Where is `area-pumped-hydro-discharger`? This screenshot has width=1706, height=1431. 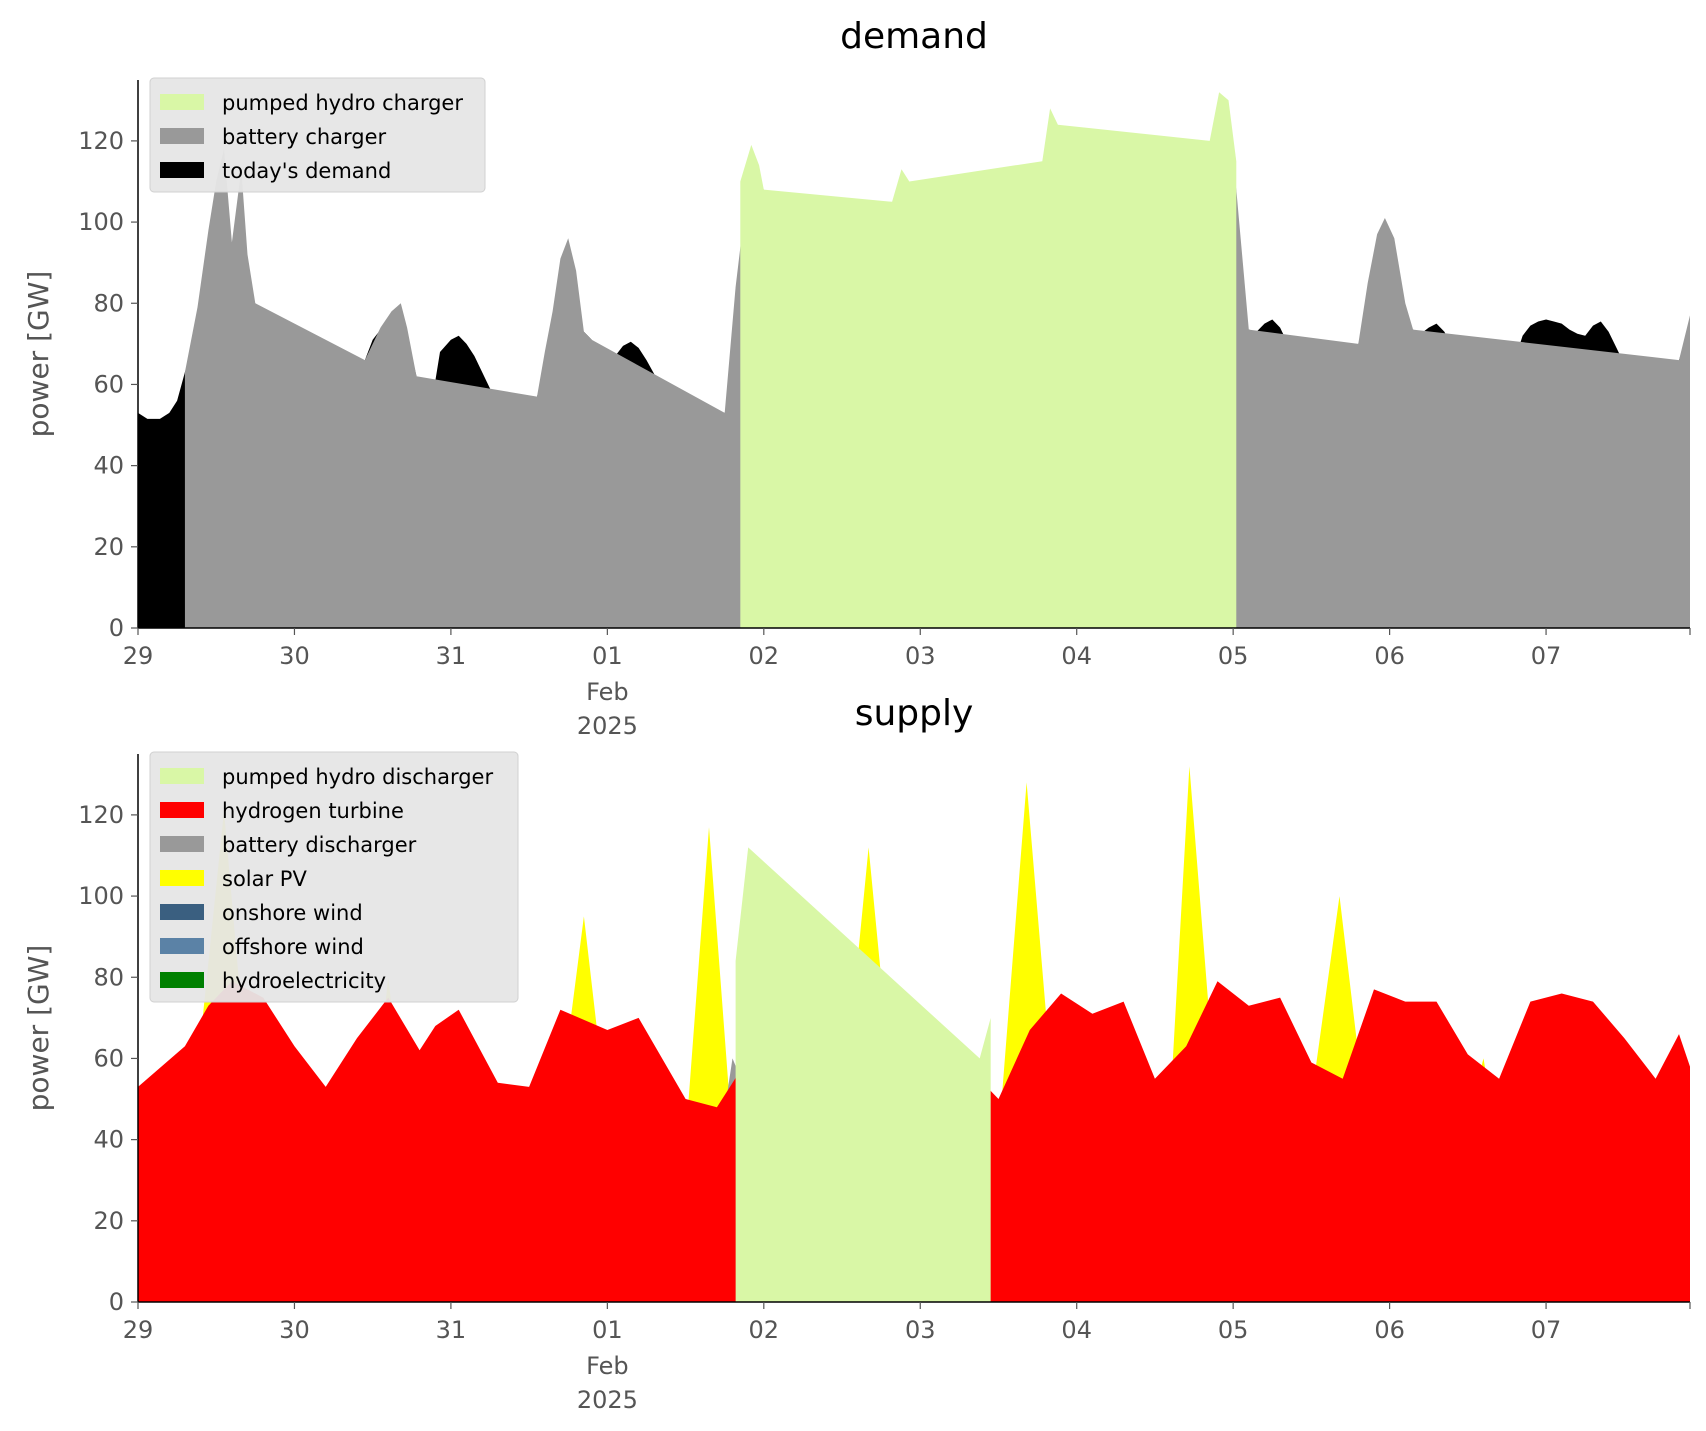 area-pumped-hydro-discharger is located at coordinates (863, 1074).